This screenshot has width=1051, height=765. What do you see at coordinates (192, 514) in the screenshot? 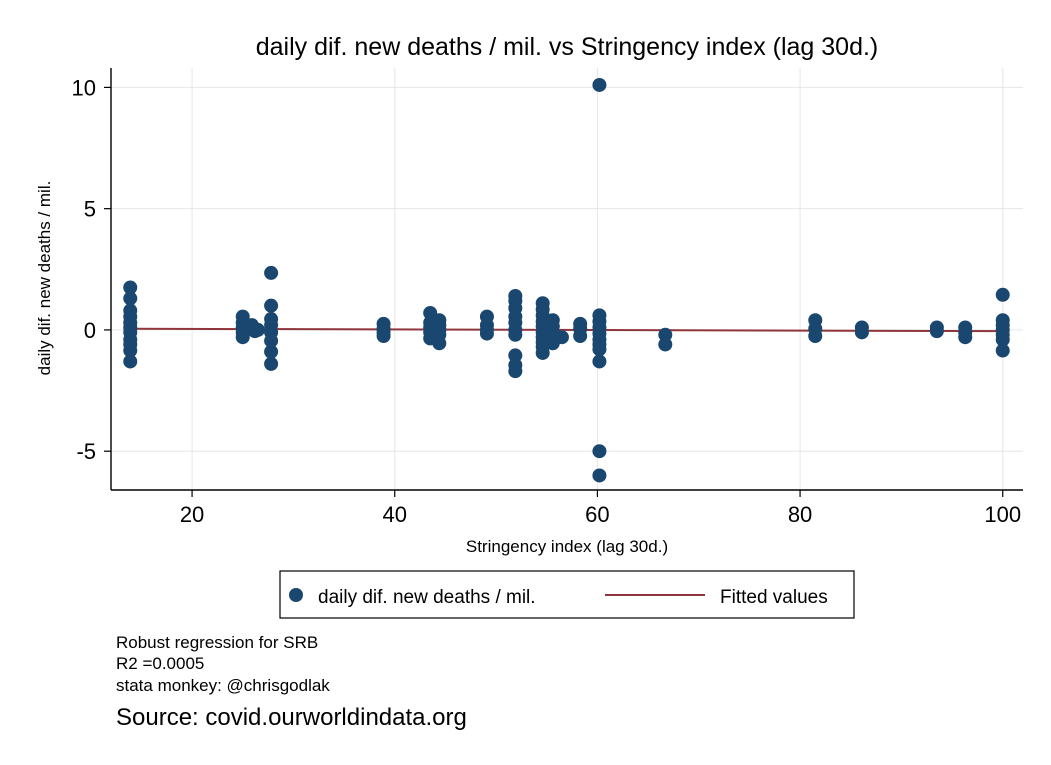
I see `x-tick-label: 20` at bounding box center [192, 514].